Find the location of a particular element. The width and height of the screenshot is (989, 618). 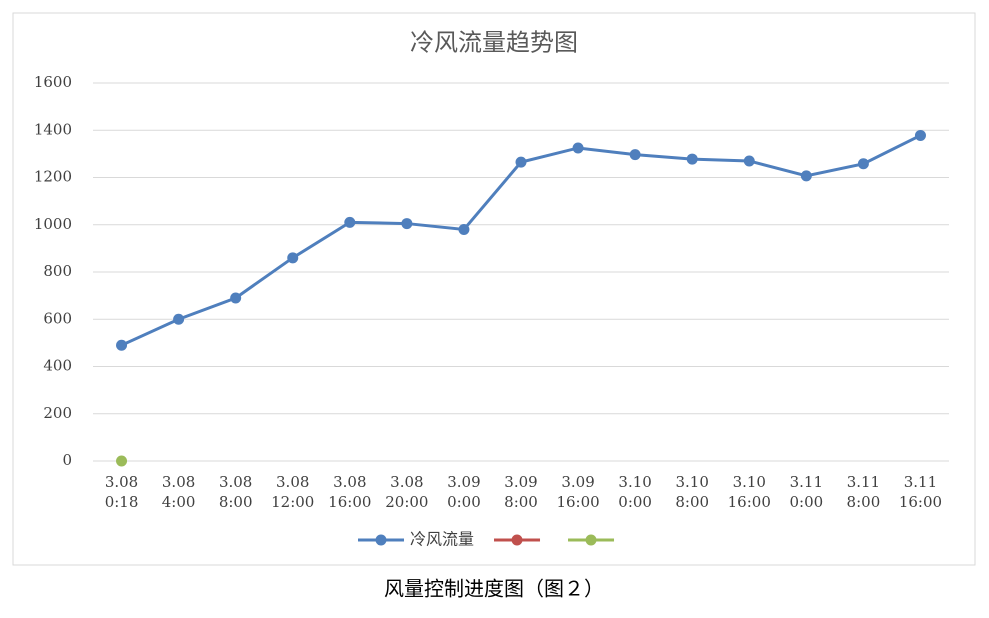

y-tick-label: 1400 is located at coordinates (53, 129).